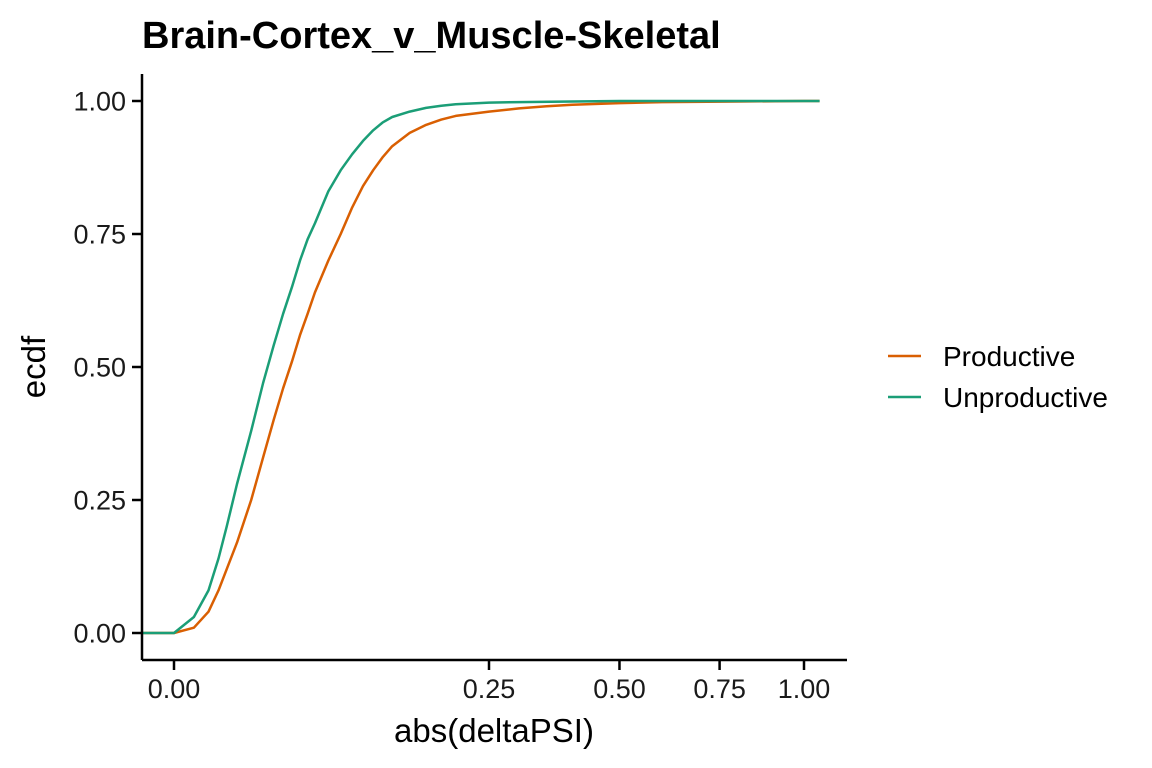 The width and height of the screenshot is (1152, 768). What do you see at coordinates (1009, 356) in the screenshot?
I see `legend-label-productive: Productive` at bounding box center [1009, 356].